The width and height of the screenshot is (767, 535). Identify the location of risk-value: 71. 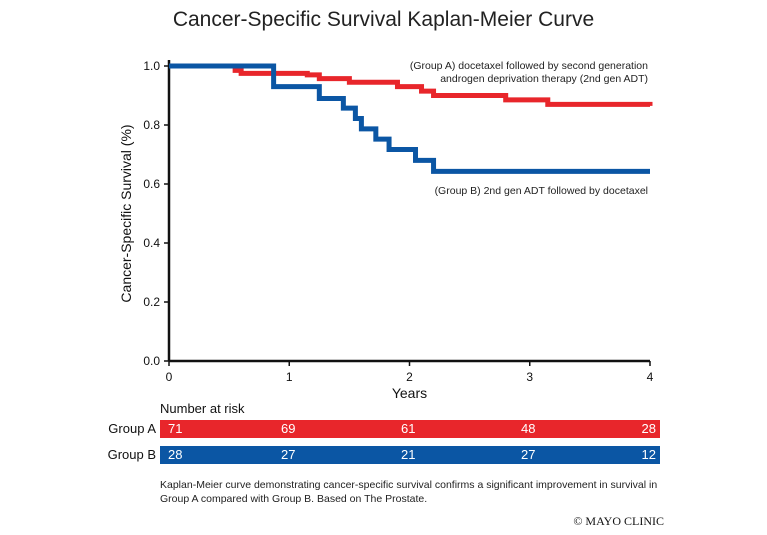
(175, 428).